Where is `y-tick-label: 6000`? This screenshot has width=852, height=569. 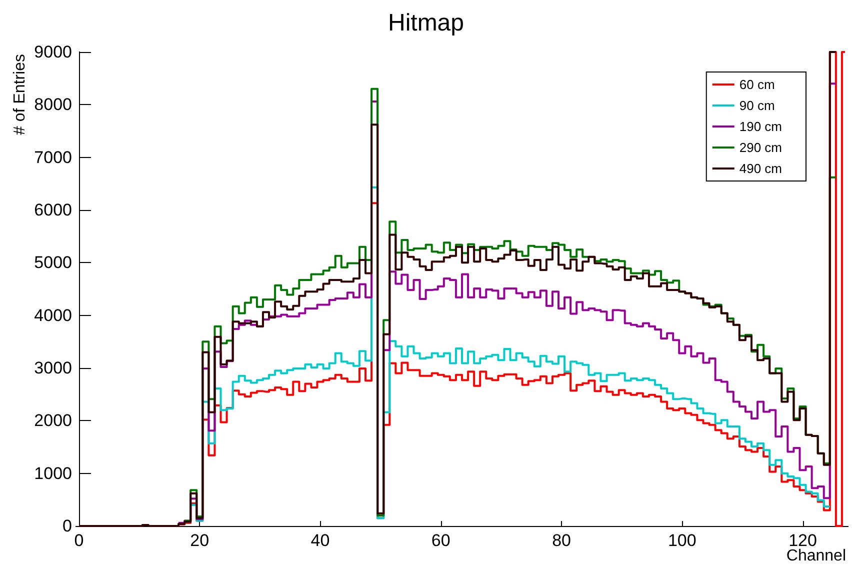 y-tick-label: 6000 is located at coordinates (53, 210).